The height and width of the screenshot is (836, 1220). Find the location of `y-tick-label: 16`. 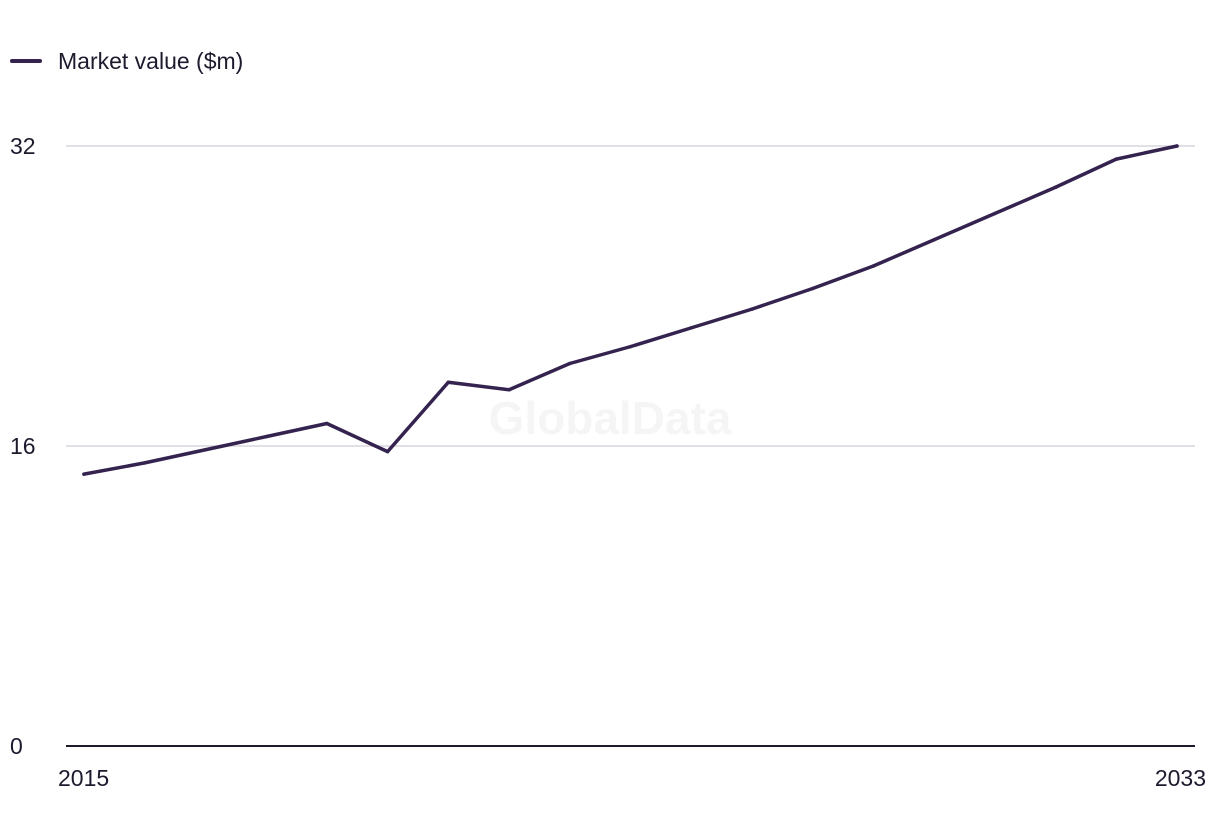

y-tick-label: 16 is located at coordinates (23, 446).